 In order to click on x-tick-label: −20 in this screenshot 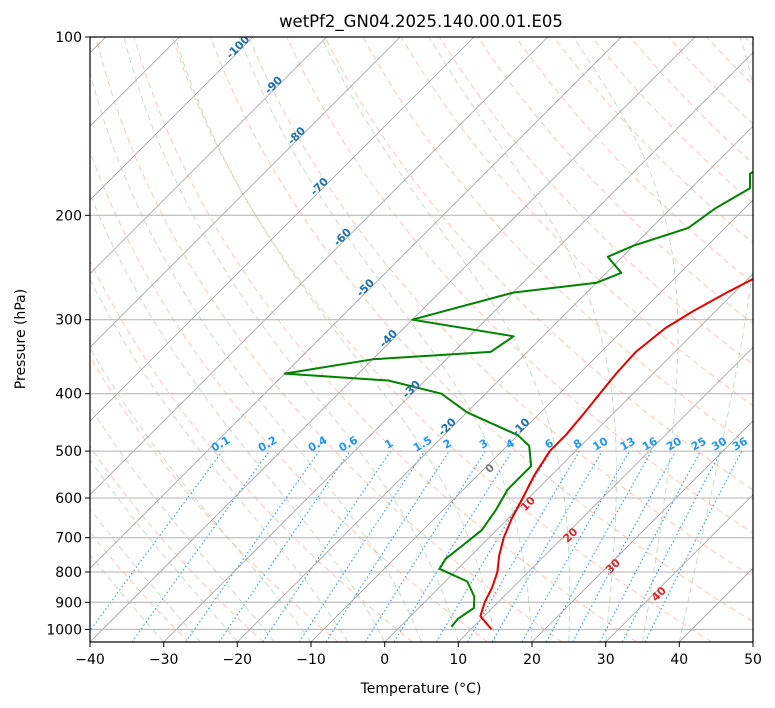, I will do `click(238, 660)`.